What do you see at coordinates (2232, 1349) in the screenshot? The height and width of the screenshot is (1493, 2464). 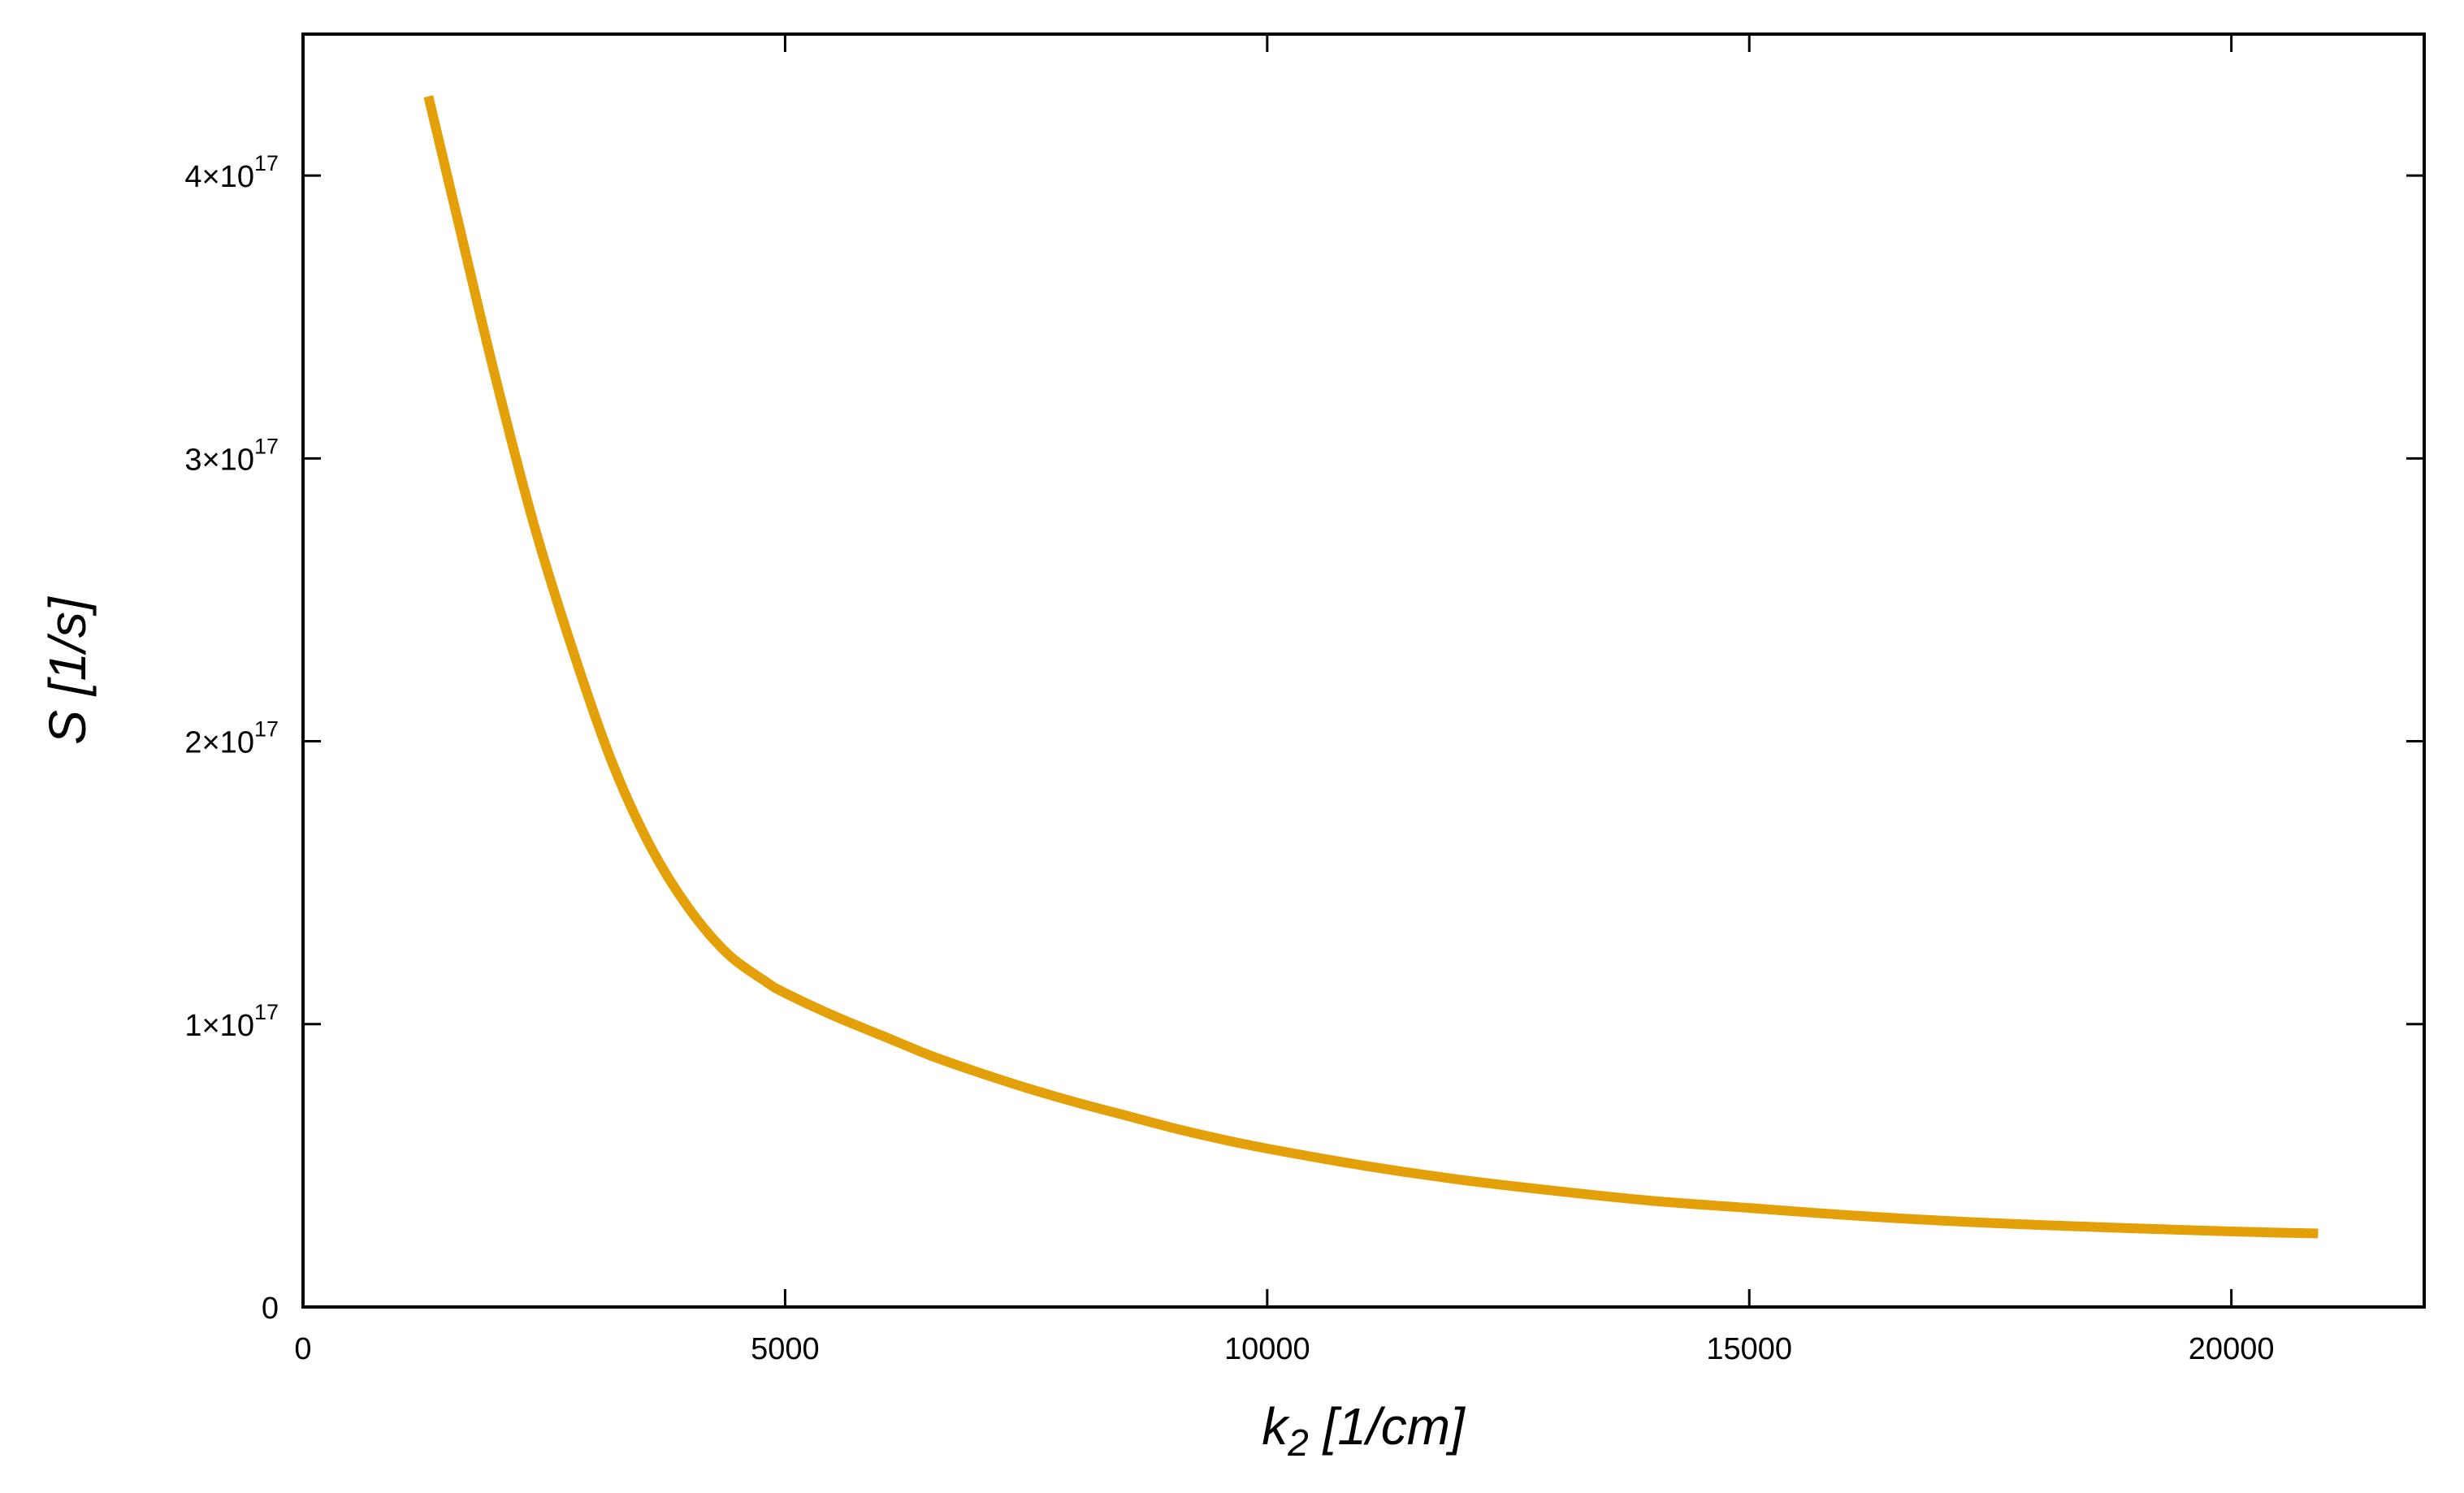 I see `x-tick-label-4: 20000` at bounding box center [2232, 1349].